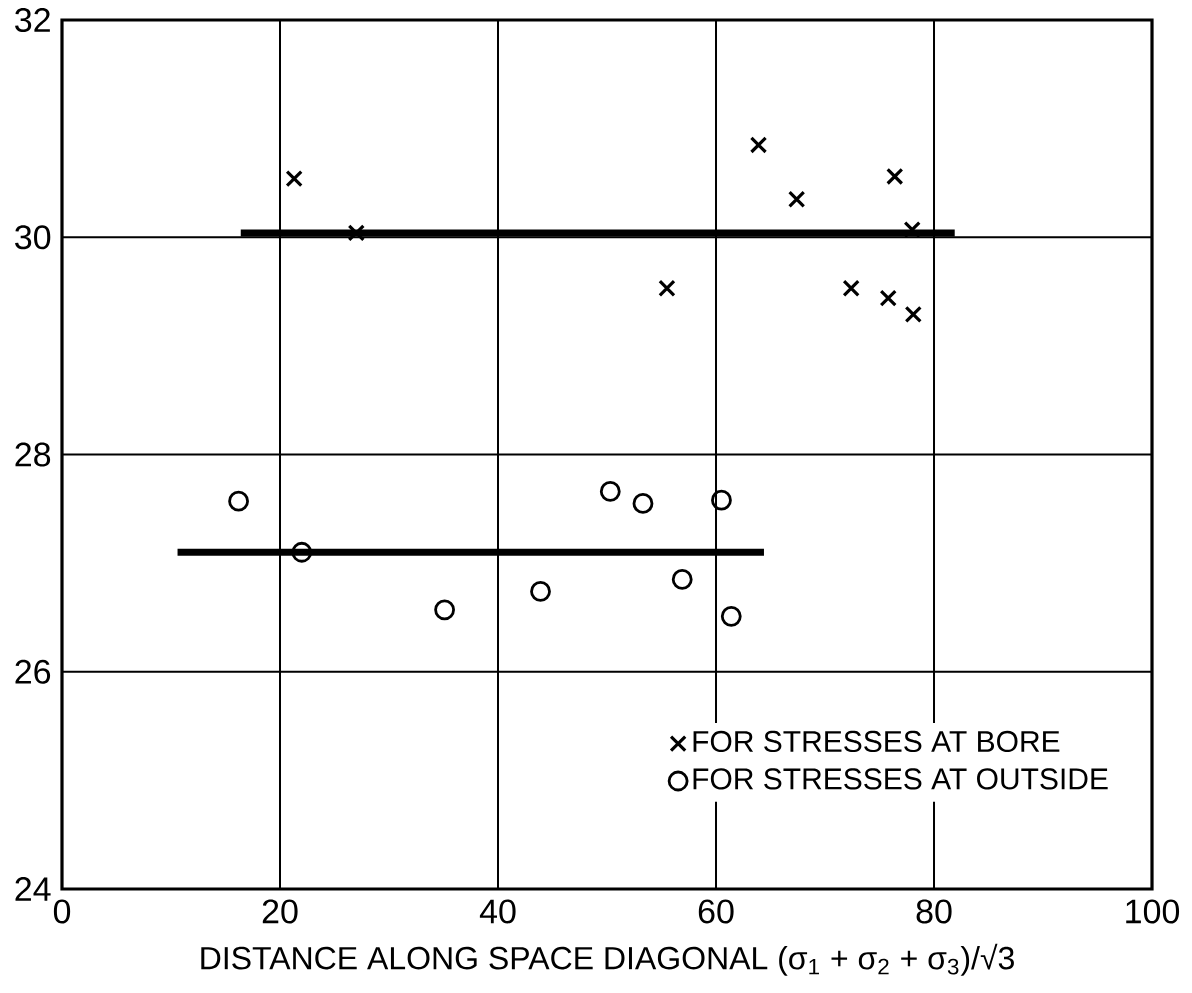 The height and width of the screenshot is (993, 1192). Describe the element at coordinates (497, 911) in the screenshot. I see `x-tick-label: 40` at that location.